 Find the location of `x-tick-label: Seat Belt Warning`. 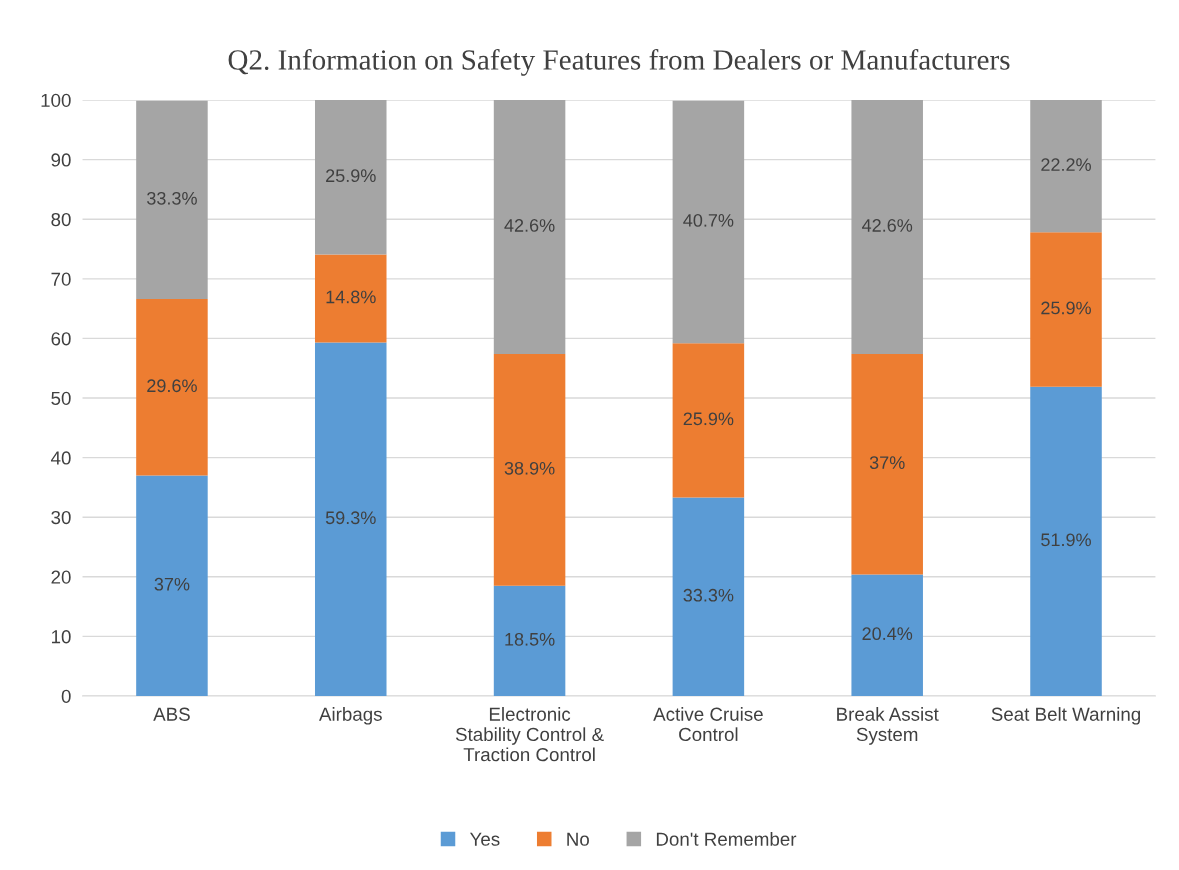

x-tick-label: Seat Belt Warning is located at coordinates (1066, 716).